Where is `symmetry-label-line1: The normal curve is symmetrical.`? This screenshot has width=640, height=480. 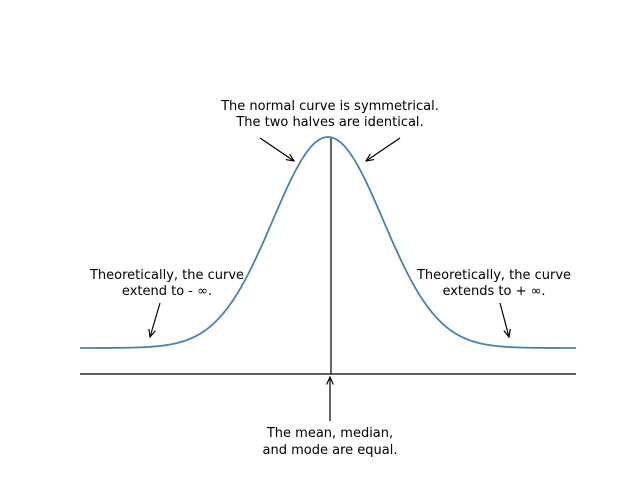
symmetry-label-line1: The normal curve is symmetrical. is located at coordinates (329, 106).